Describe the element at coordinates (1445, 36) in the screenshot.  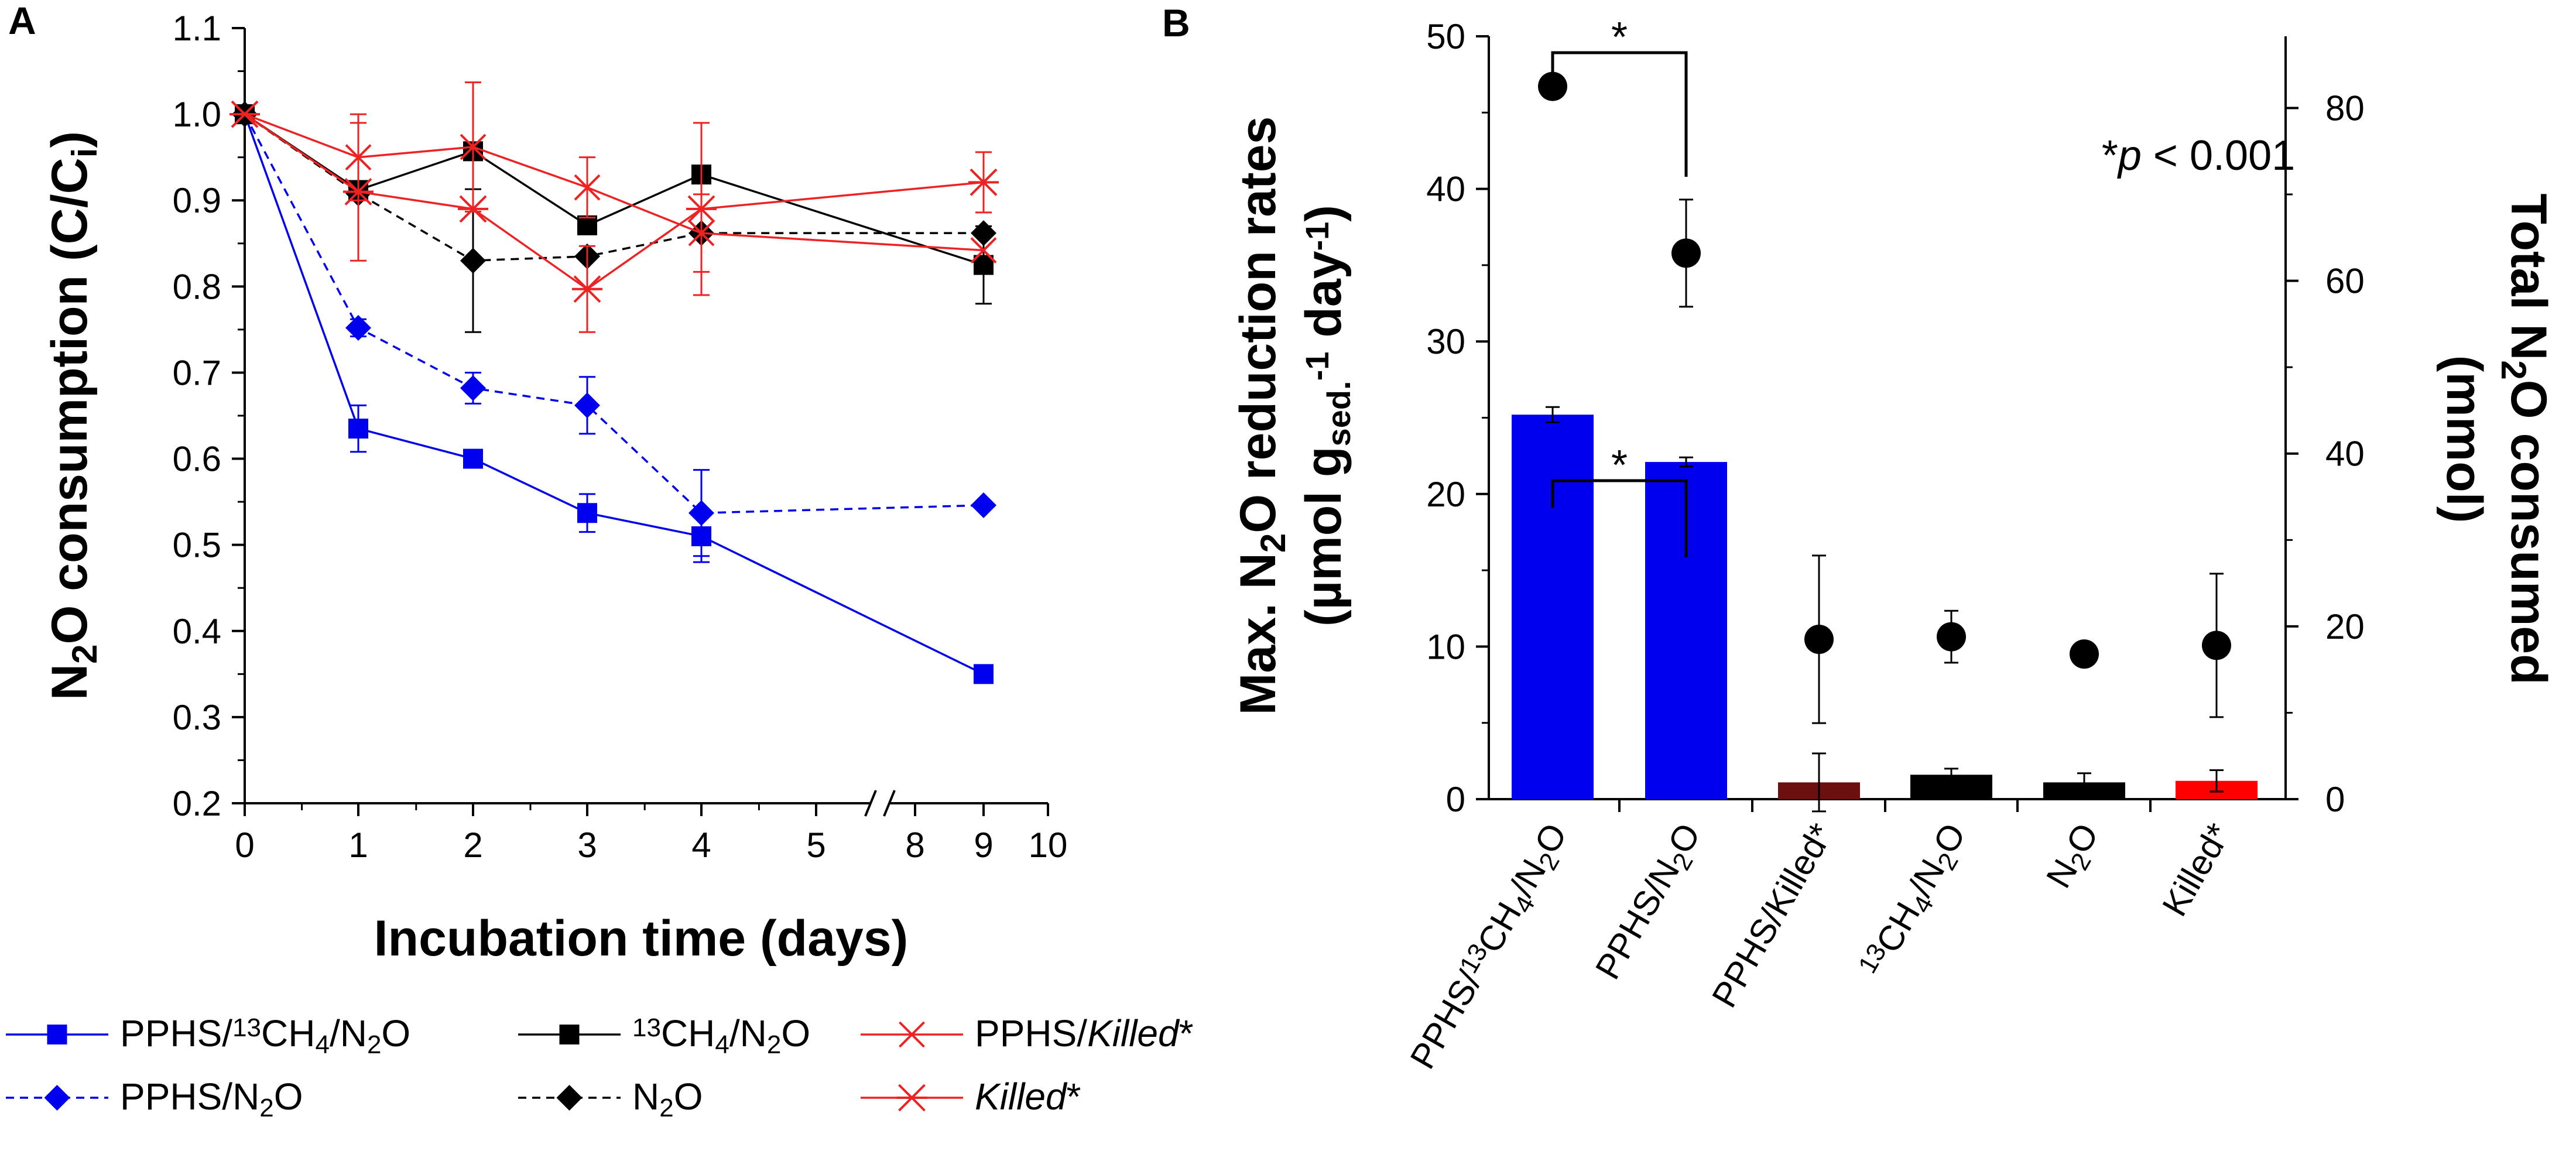
I see `left-tick-label: 50` at that location.